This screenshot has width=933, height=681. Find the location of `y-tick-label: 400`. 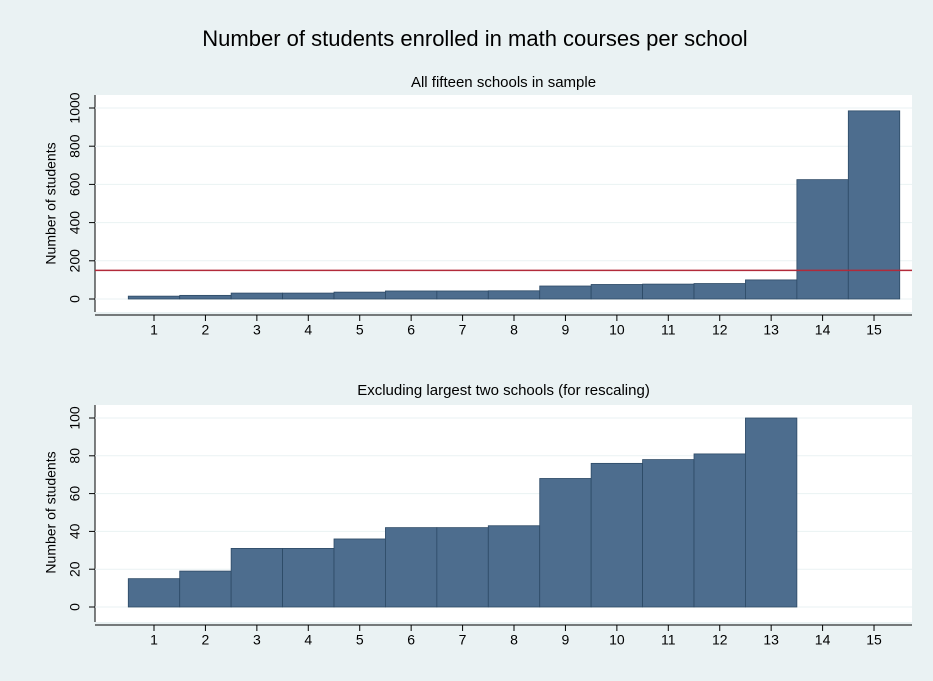

y-tick-label: 400 is located at coordinates (75, 223).